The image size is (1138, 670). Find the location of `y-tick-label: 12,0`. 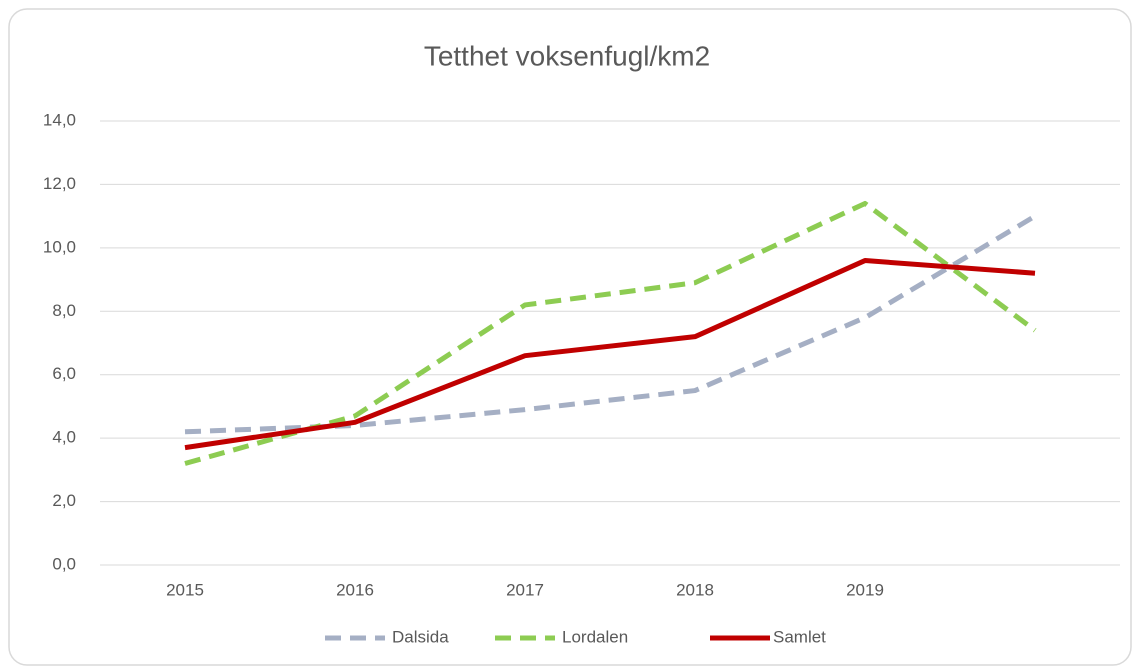

y-tick-label: 12,0 is located at coordinates (59, 183).